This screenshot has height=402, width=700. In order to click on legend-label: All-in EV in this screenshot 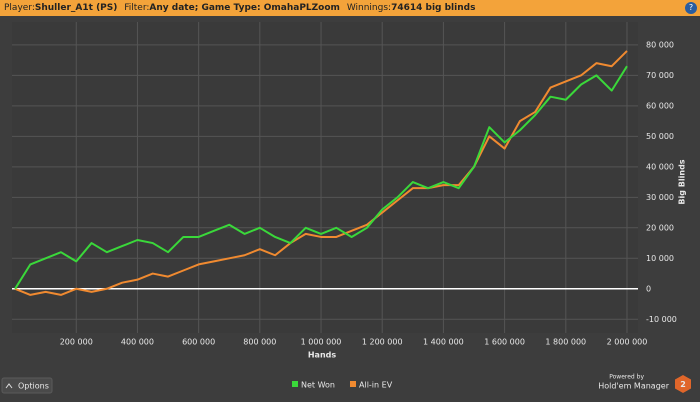, I will do `click(376, 385)`.